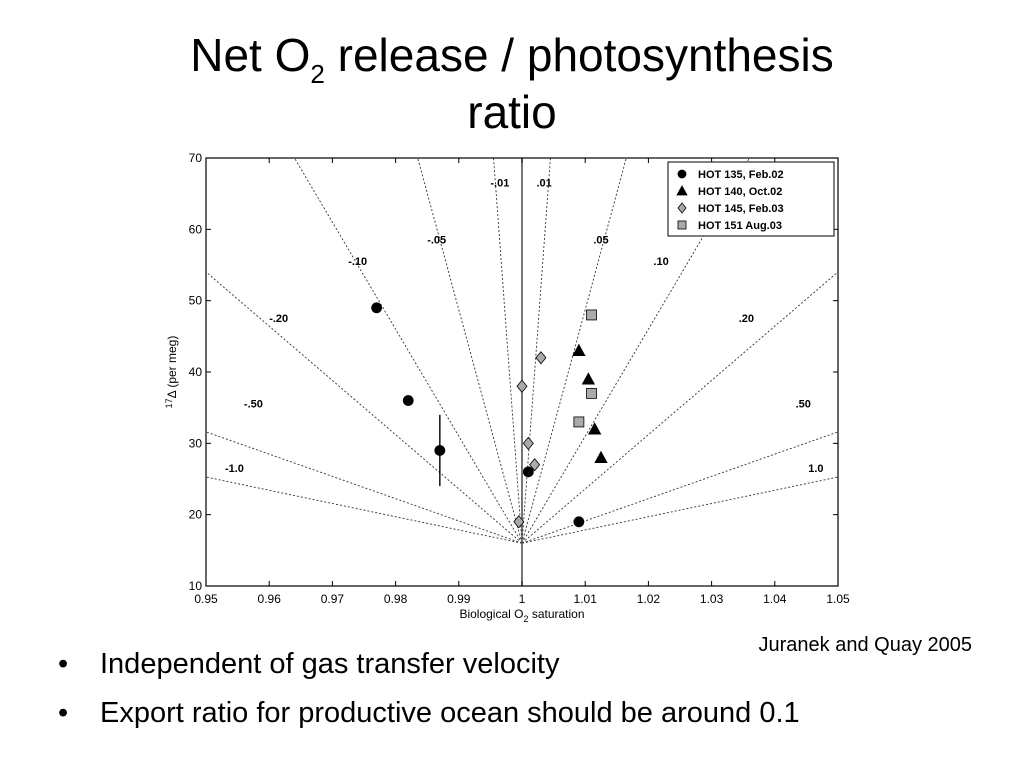 The height and width of the screenshot is (768, 1024). I want to click on legend-box, so click(751, 199).